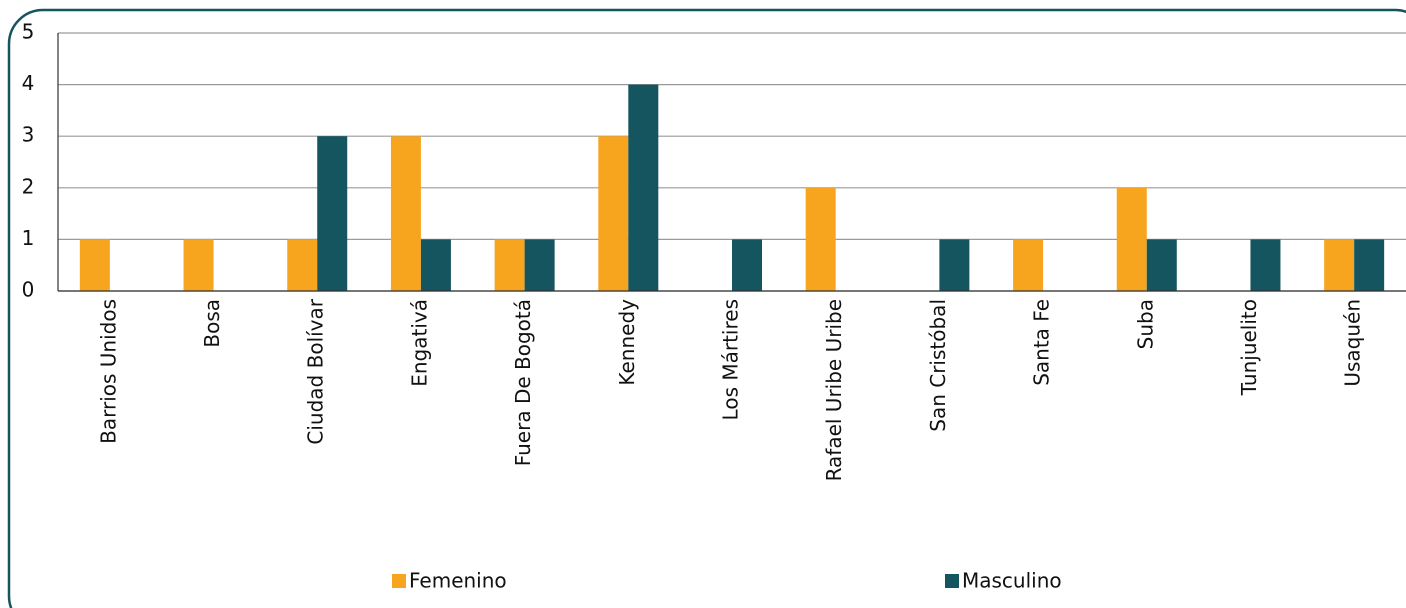  I want to click on x-tick-label: Los Mártires, so click(731, 359).